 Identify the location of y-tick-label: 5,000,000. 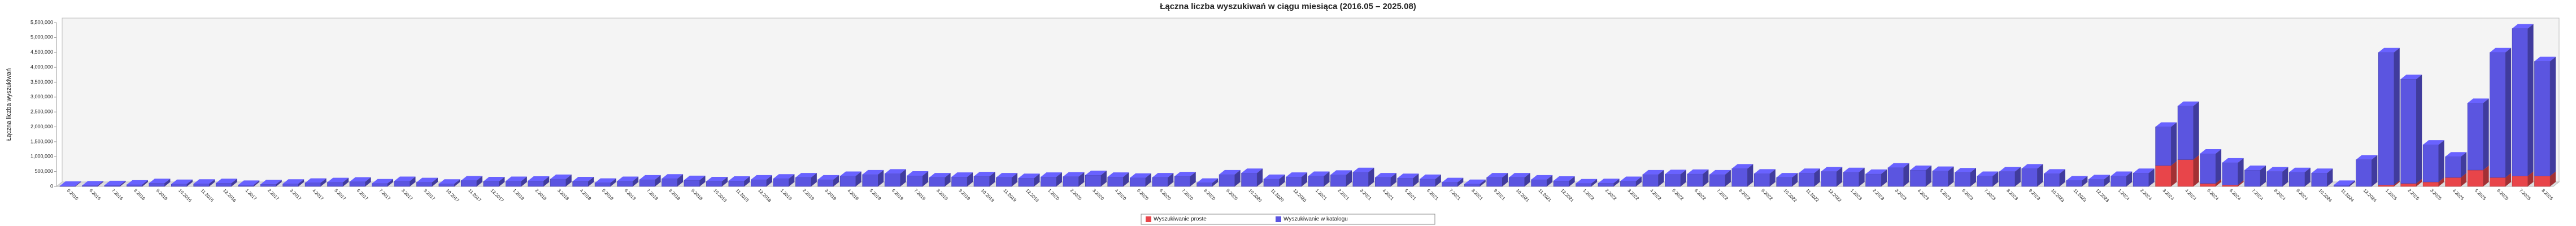
(42, 37).